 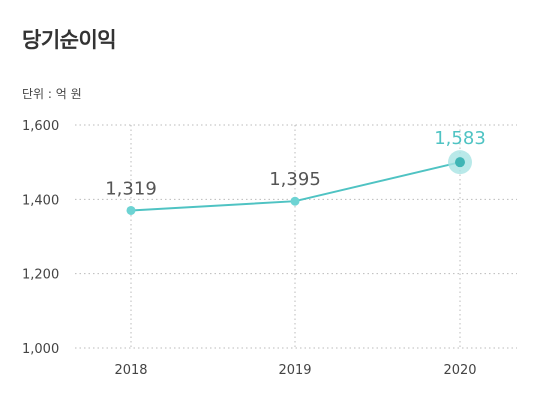 What do you see at coordinates (40, 238) in the screenshot?
I see `y-axis: 1,000 1,200 1,400 1,600` at bounding box center [40, 238].